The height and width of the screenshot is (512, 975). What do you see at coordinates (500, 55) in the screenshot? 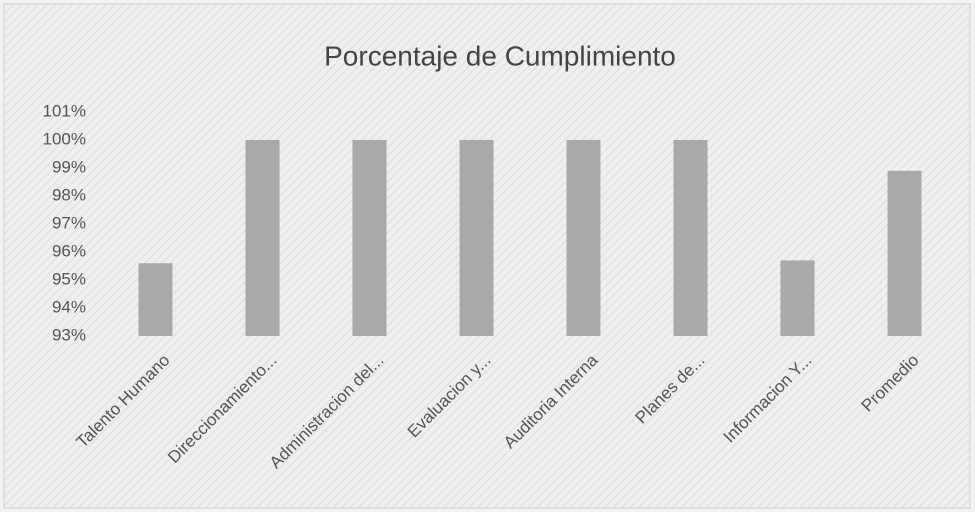
I see `chart-title: Porcentaje de Cumplimiento` at bounding box center [500, 55].